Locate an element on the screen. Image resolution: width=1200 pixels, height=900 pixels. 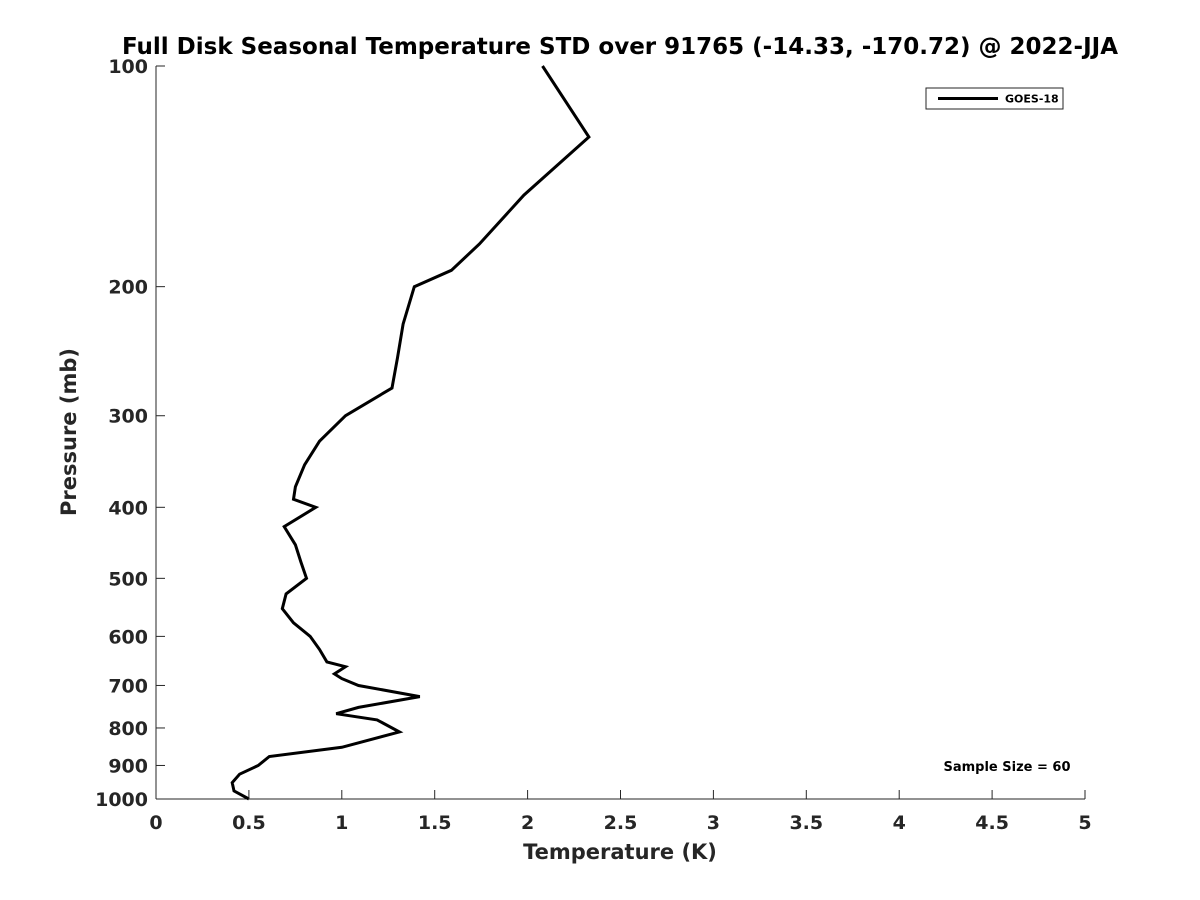
y-tick-label: 100 is located at coordinates (128, 67).